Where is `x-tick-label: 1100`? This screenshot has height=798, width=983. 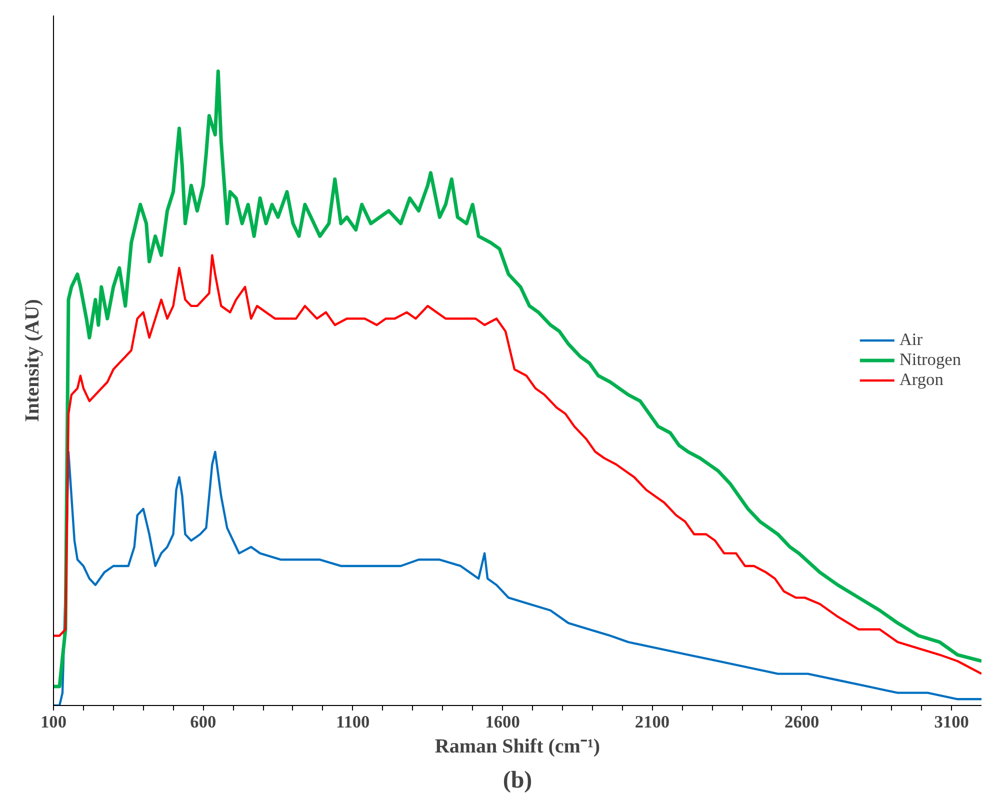
x-tick-label: 1100 is located at coordinates (353, 722).